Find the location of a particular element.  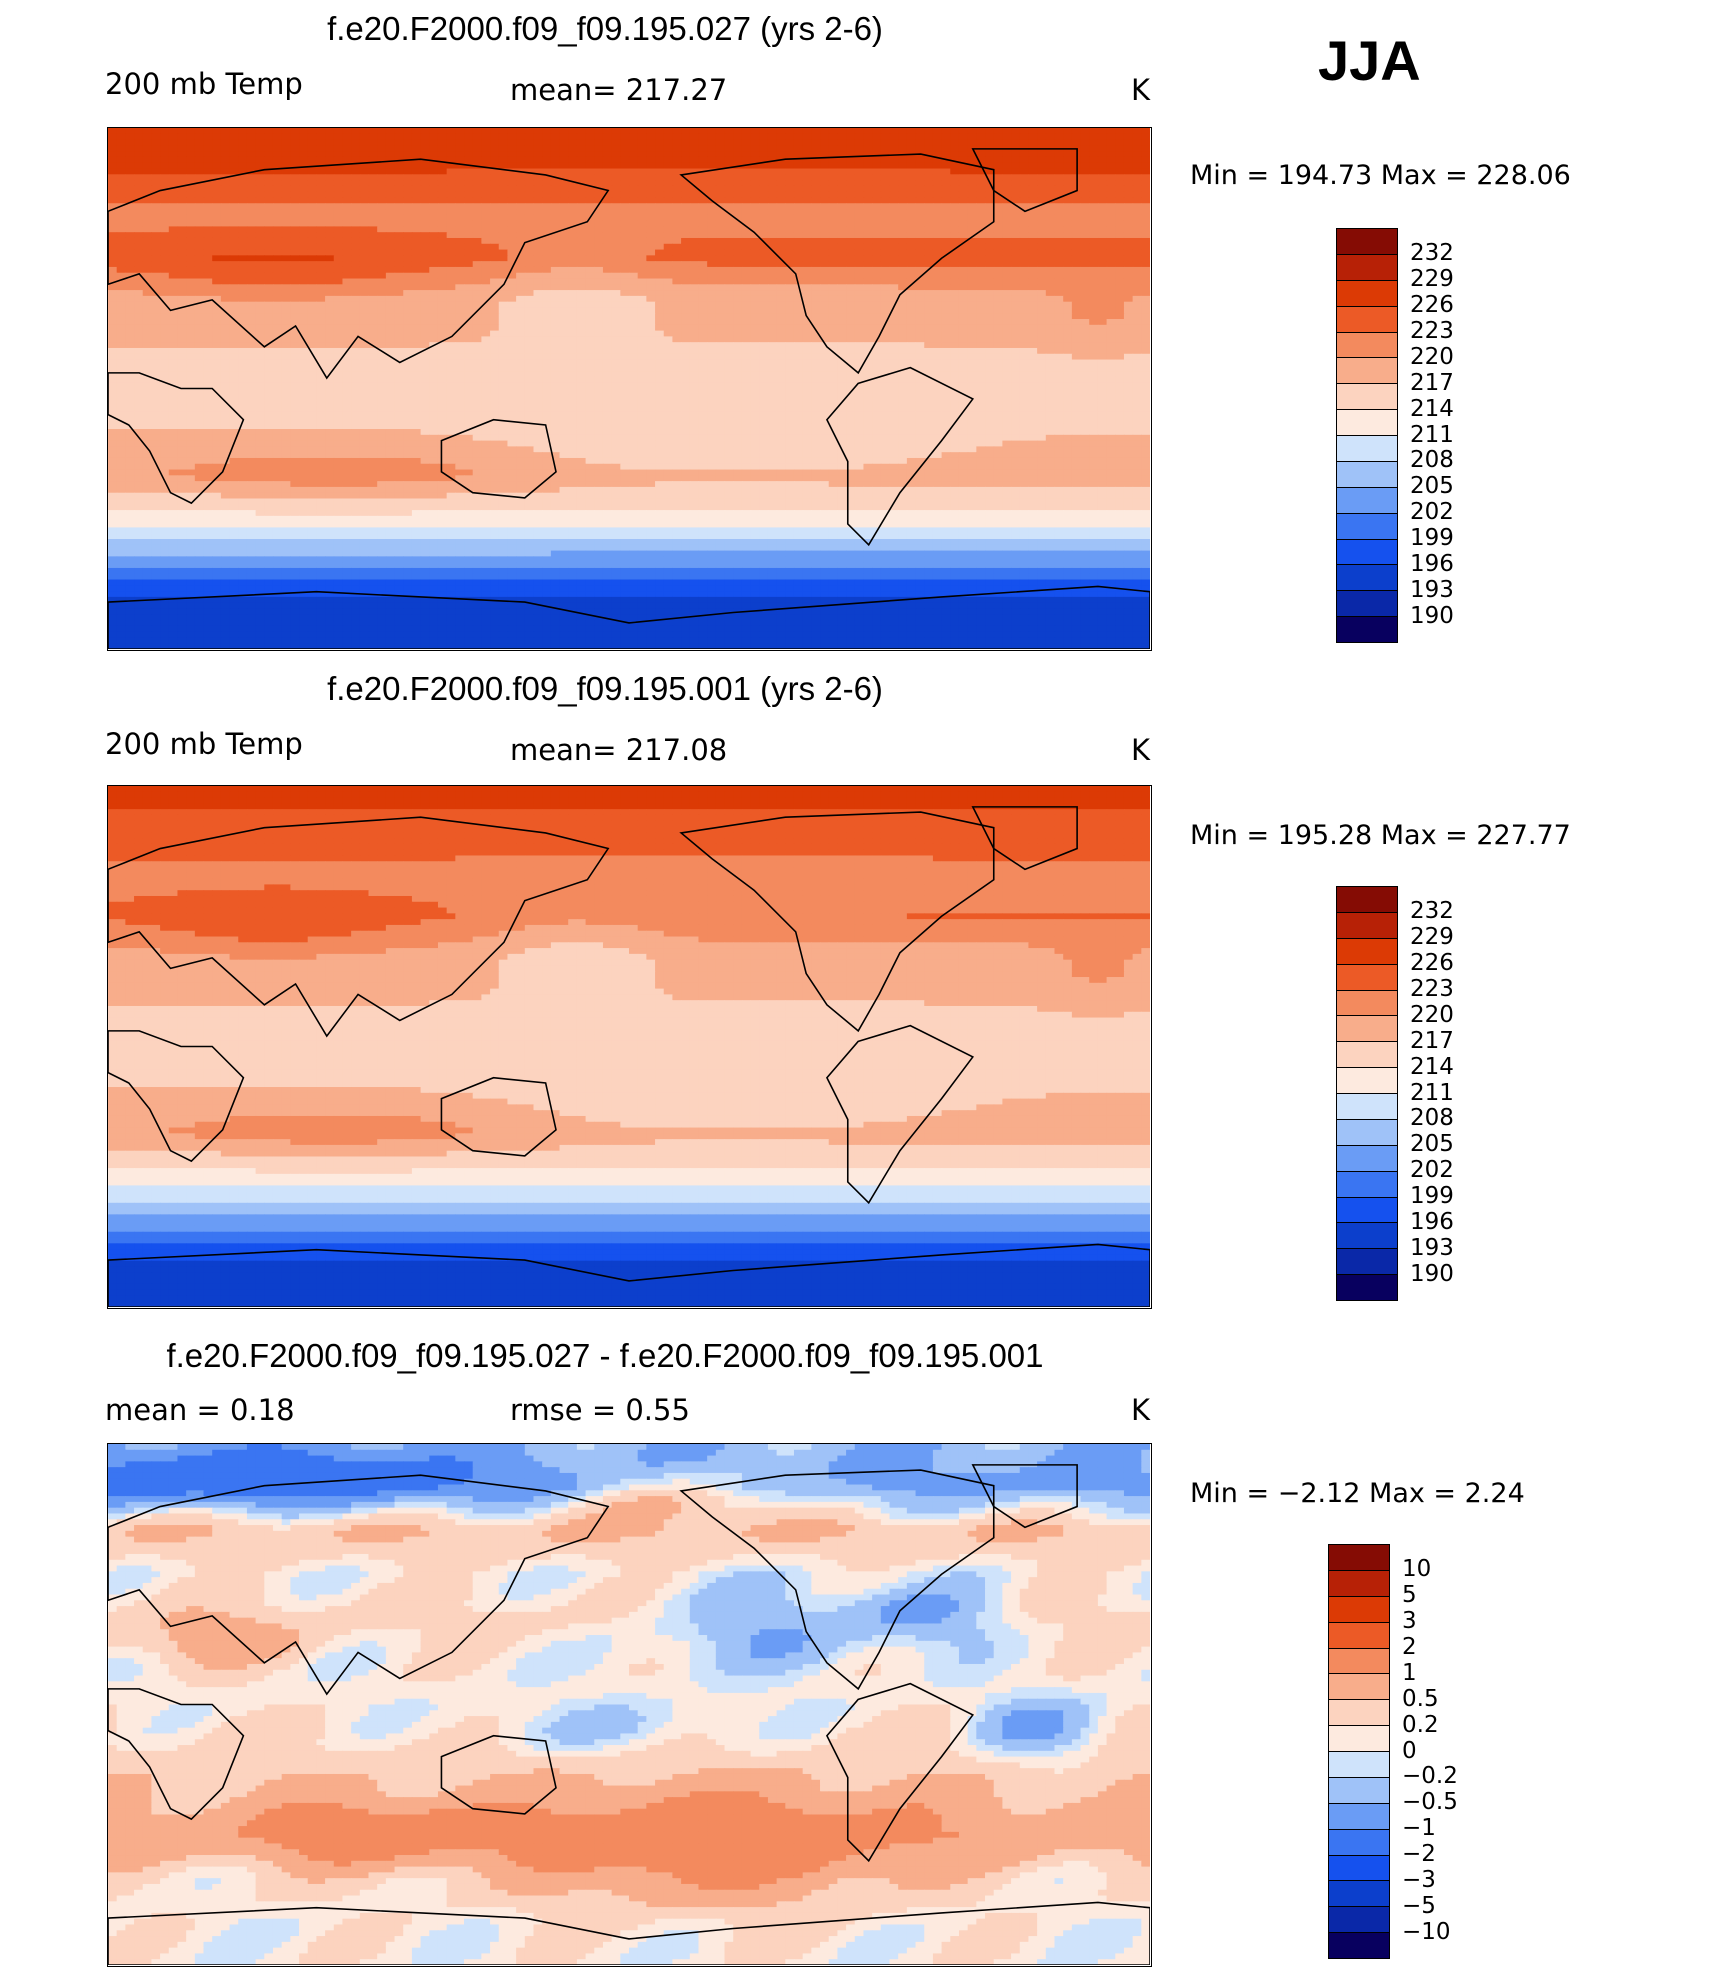

panel3-minmax: Min = −2.12 Max = 2.24 is located at coordinates (1357, 1493).